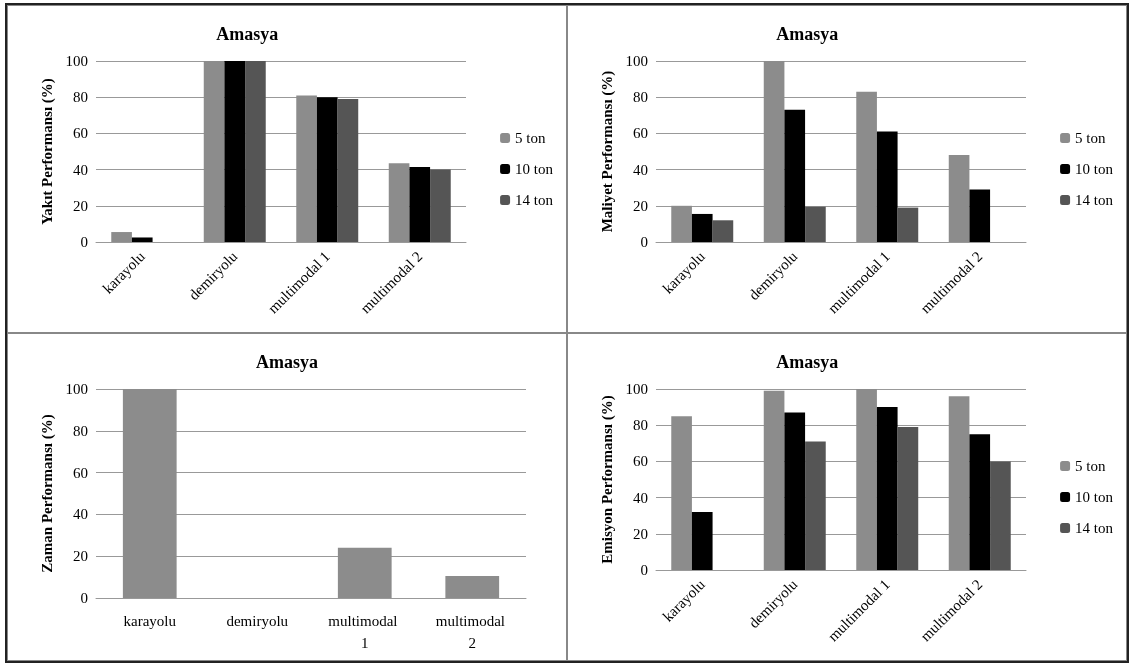  Describe the element at coordinates (257, 621) in the screenshot. I see `x-tick-label: demiryolu` at that location.